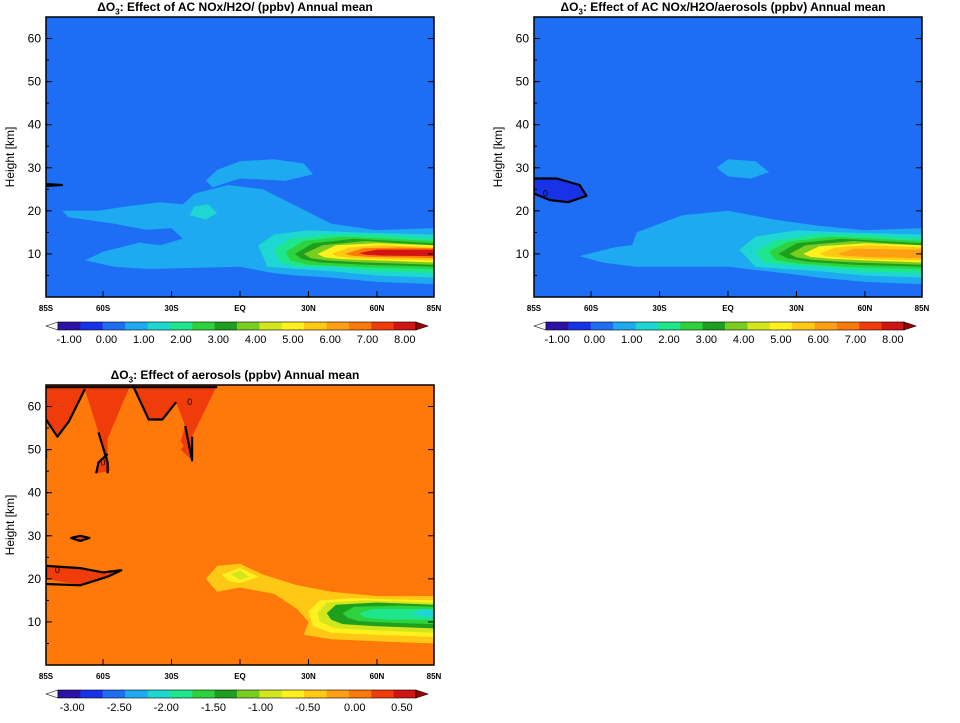  Describe the element at coordinates (119, 708) in the screenshot. I see `colorbar-label: -2.50` at that location.